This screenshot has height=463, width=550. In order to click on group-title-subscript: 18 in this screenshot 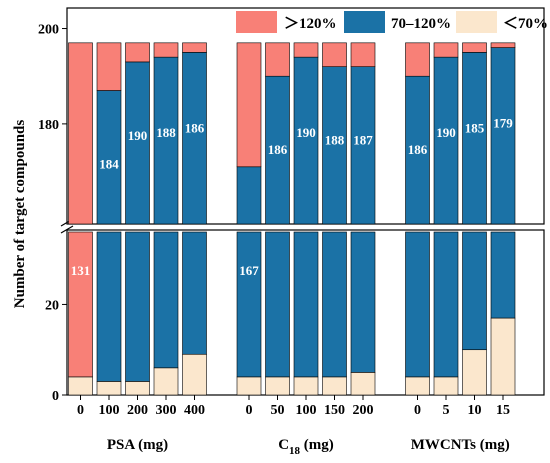, I will do `click(295, 451)`.